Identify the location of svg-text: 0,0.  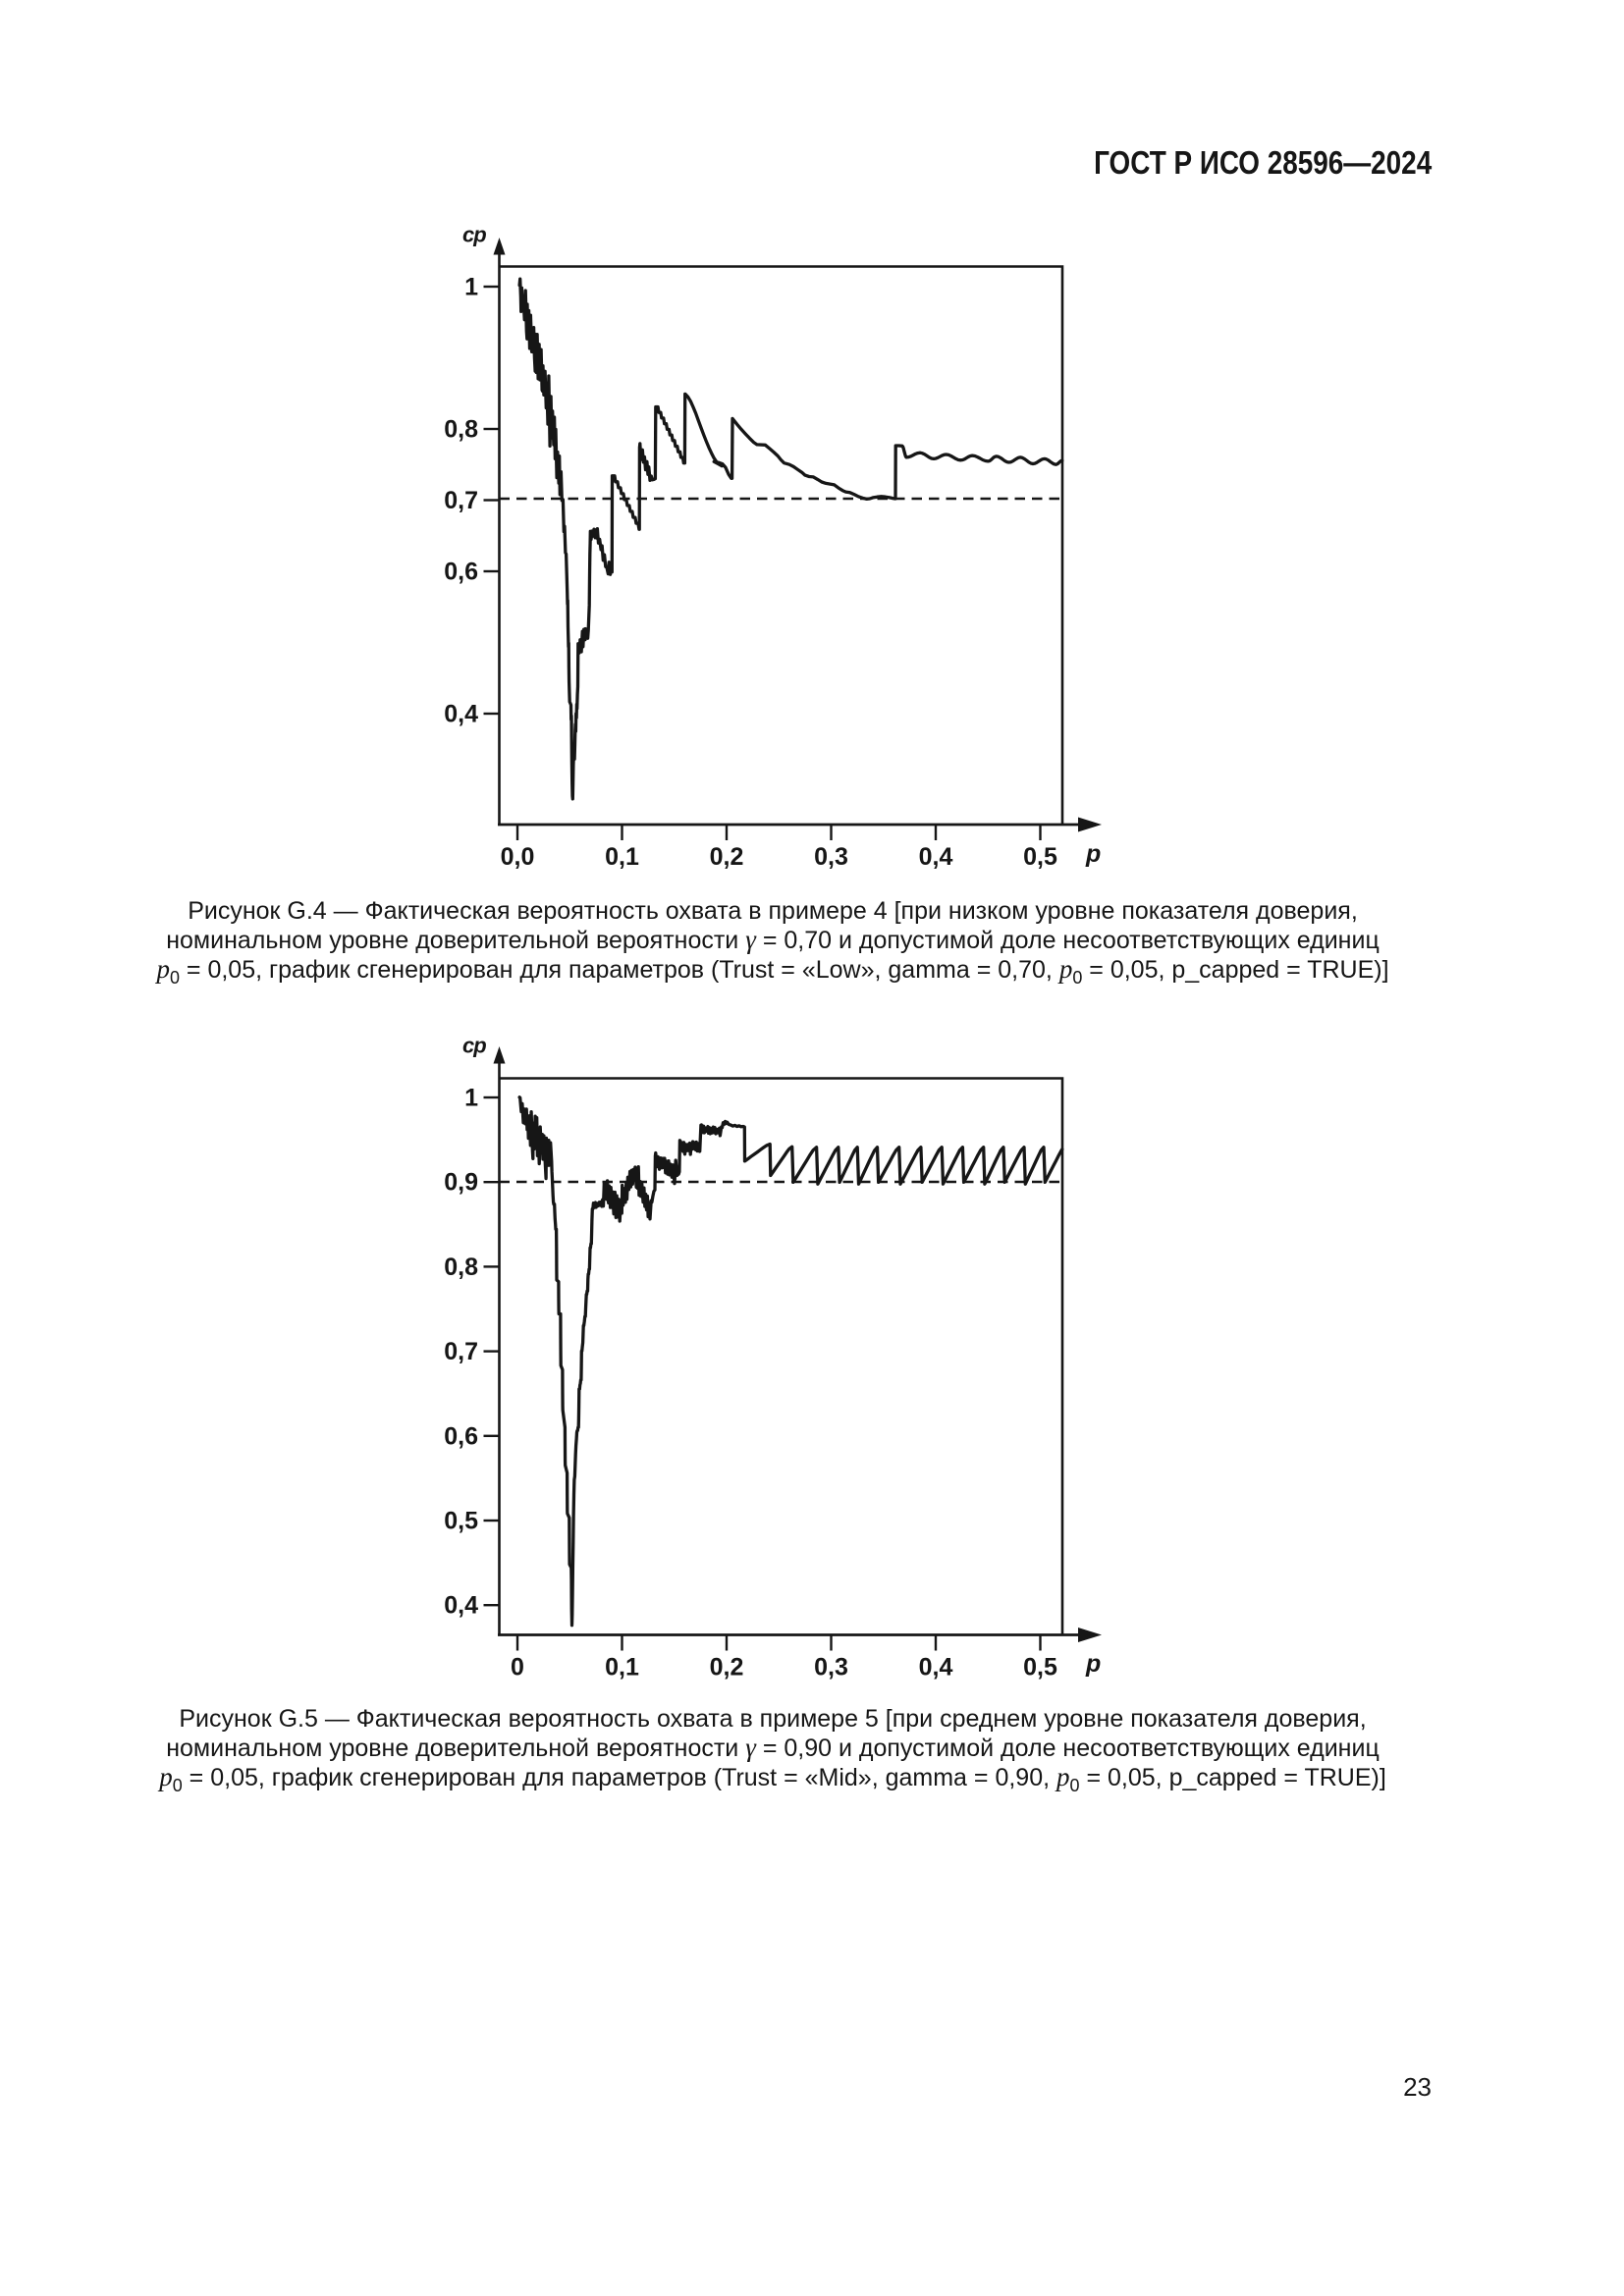
(518, 857).